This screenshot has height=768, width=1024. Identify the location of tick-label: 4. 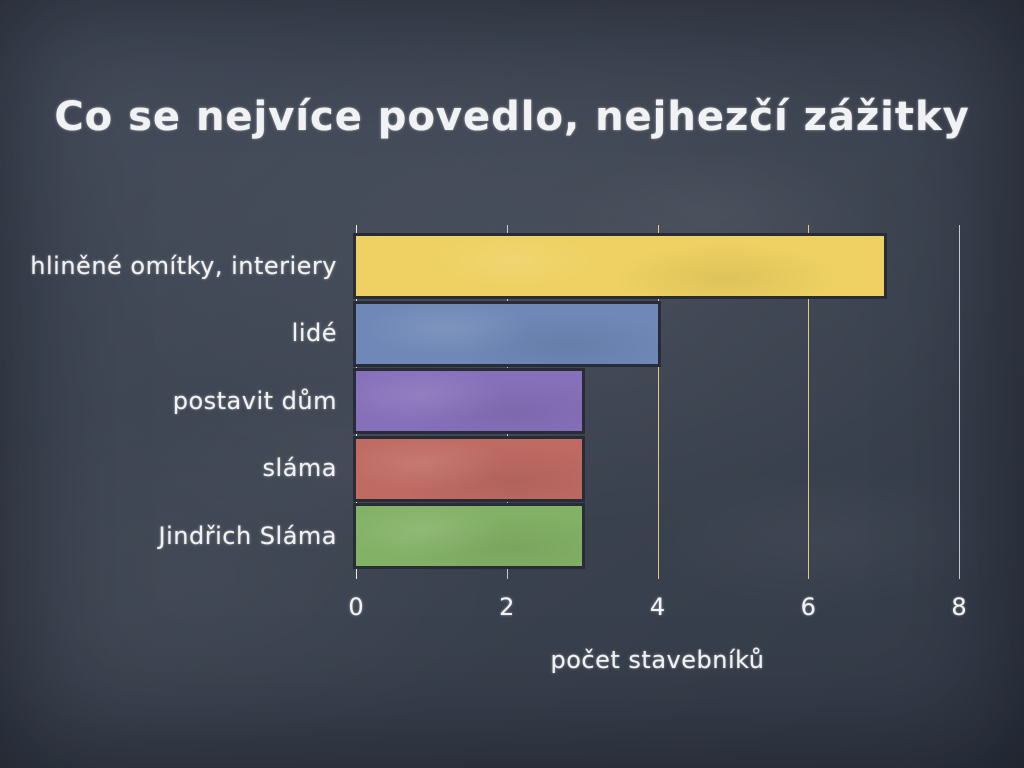
(657, 607).